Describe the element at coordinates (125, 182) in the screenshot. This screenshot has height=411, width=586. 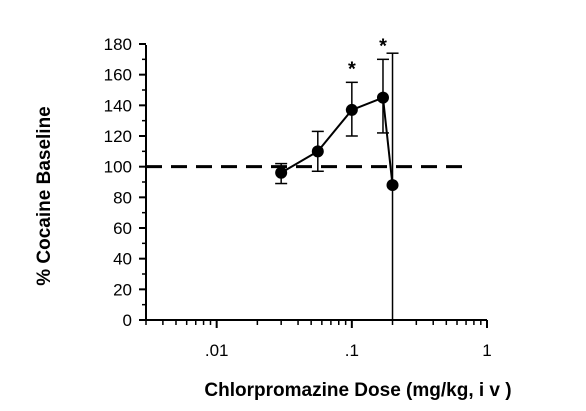
I see `y-ticks: 0 20 40 60 80 100 120 140 160 180` at that location.